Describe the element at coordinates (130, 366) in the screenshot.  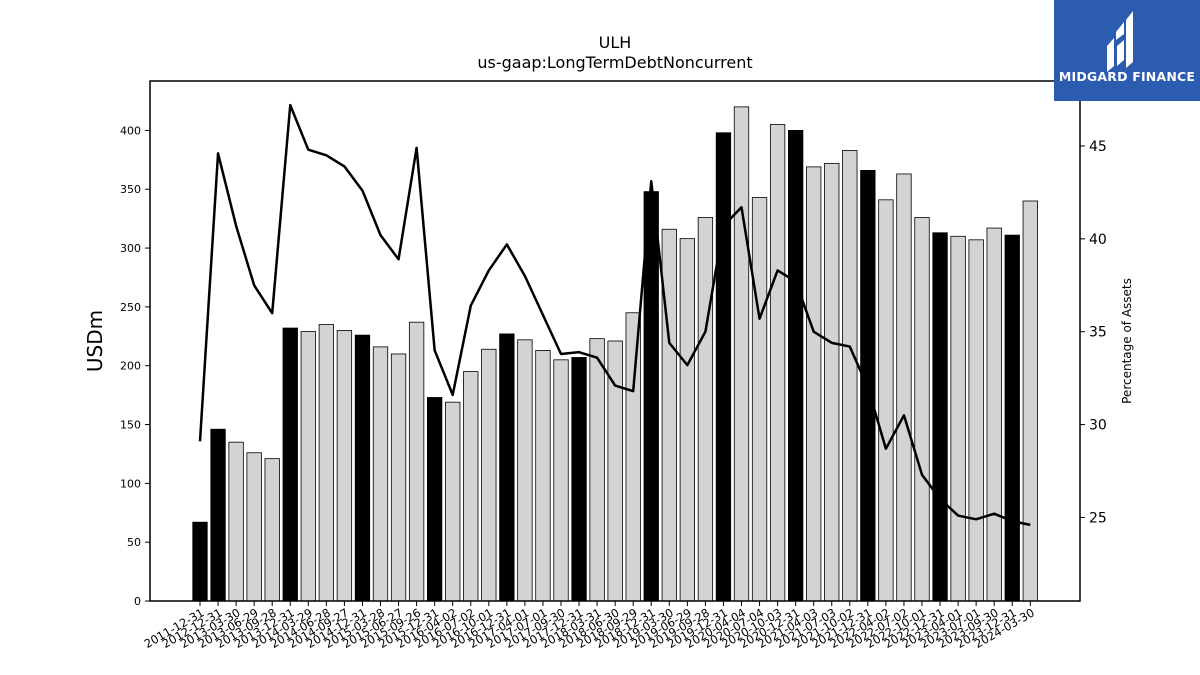
I see `y-tick-label: 200` at that location.